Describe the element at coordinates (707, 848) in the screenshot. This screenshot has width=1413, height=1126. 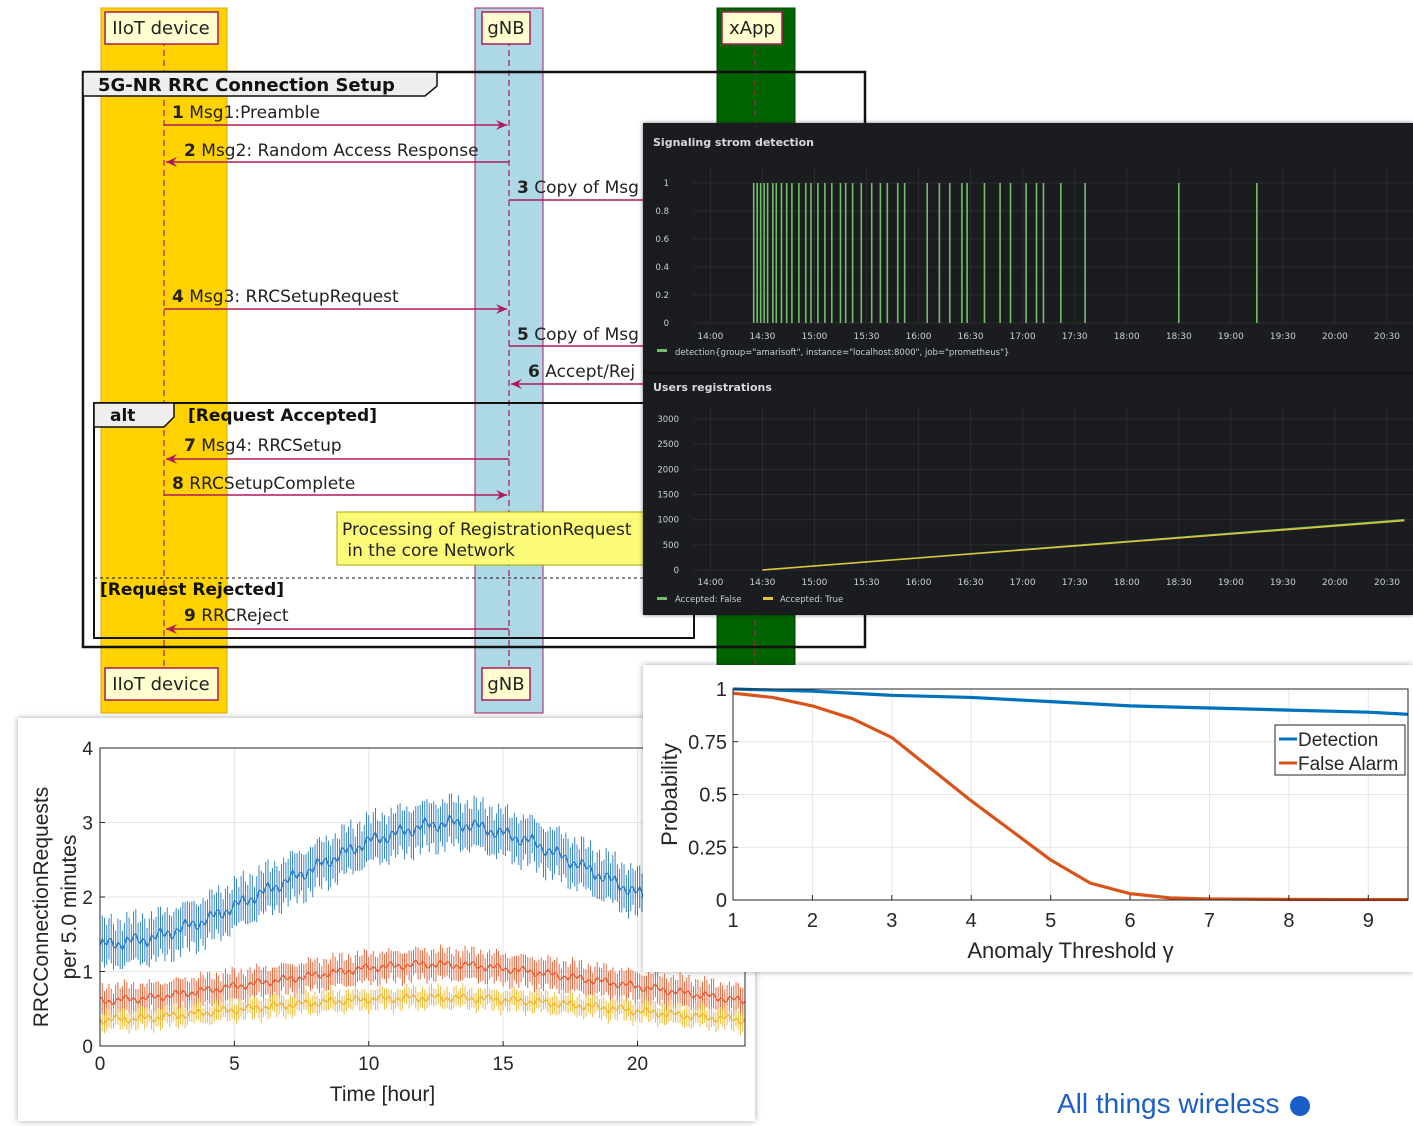
I see `y-tick-label: 0.25` at that location.